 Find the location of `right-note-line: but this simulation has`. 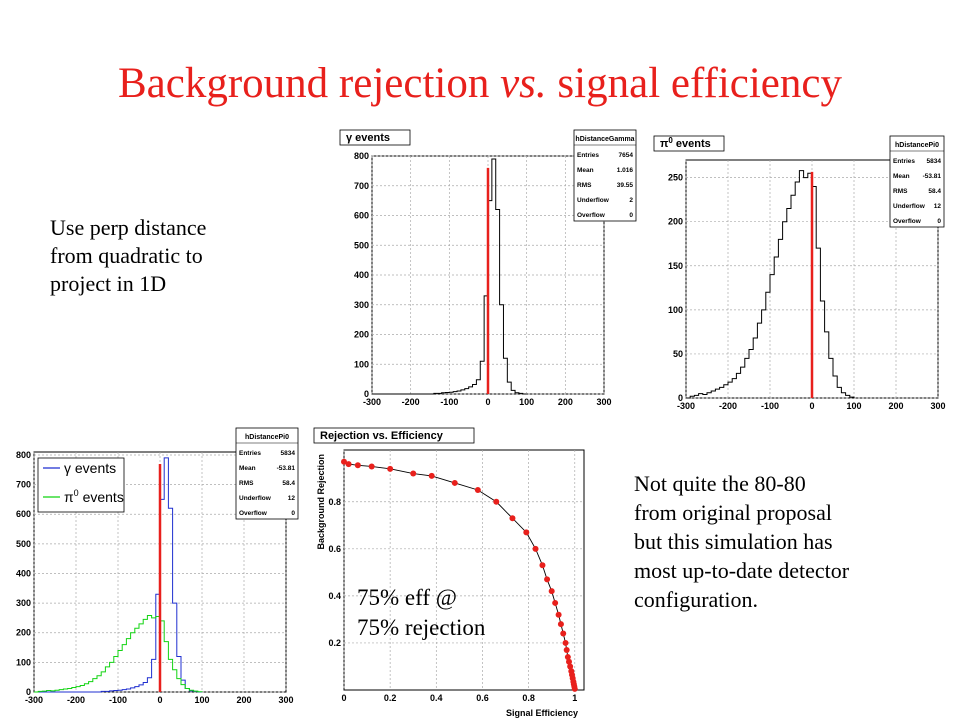

right-note-line: but this simulation has is located at coordinates (733, 541).